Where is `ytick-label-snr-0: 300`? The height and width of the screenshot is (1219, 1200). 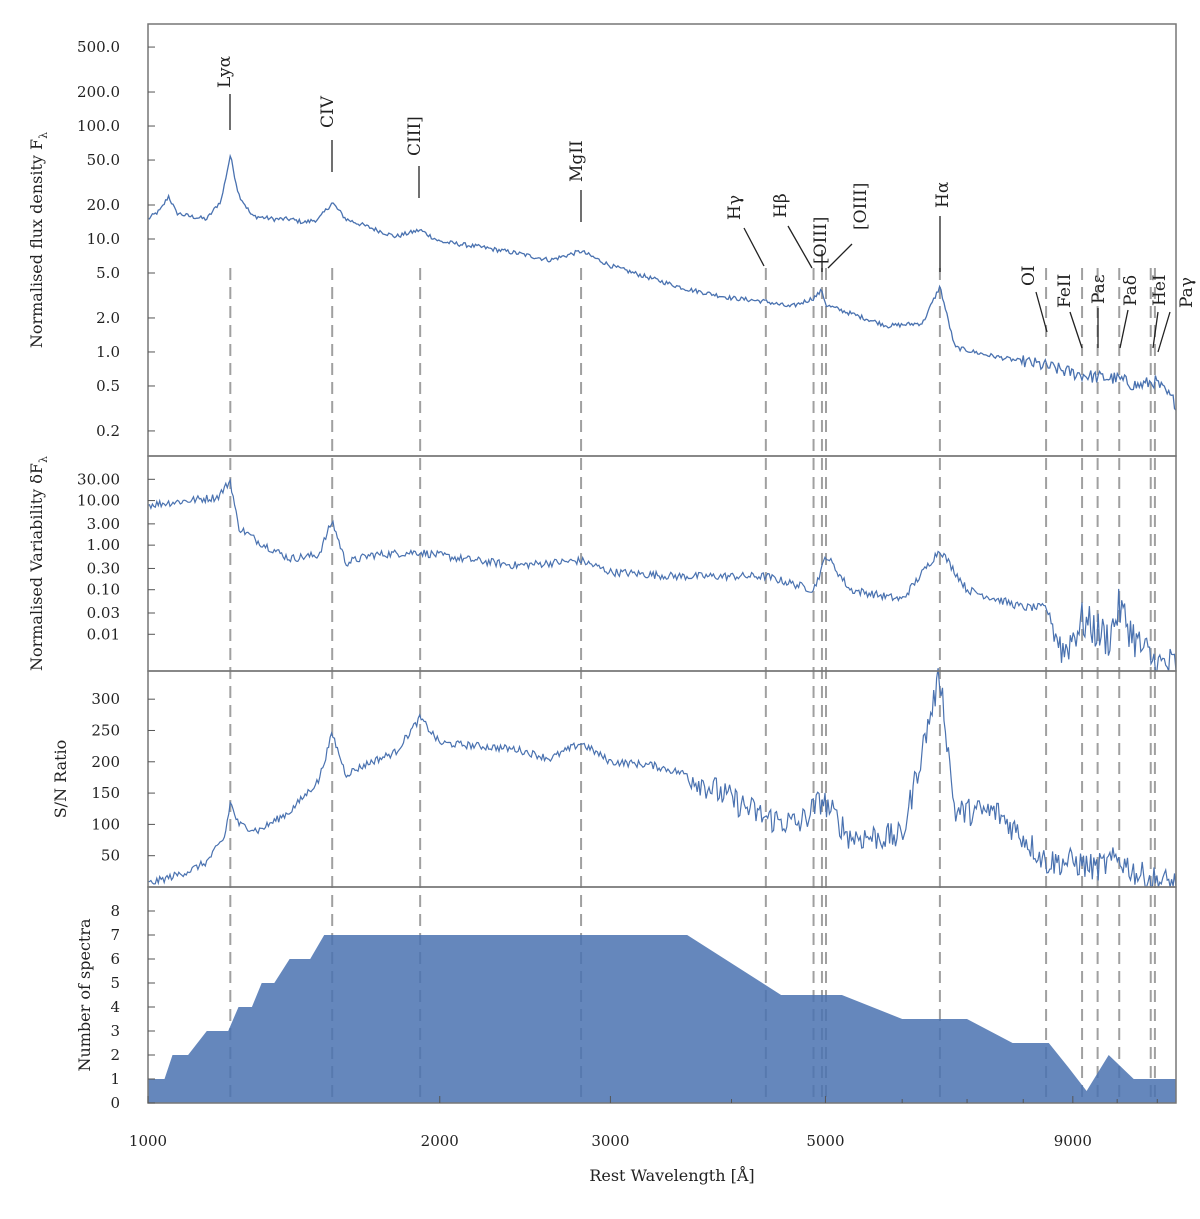 ytick-label-snr-0: 300 is located at coordinates (105, 699).